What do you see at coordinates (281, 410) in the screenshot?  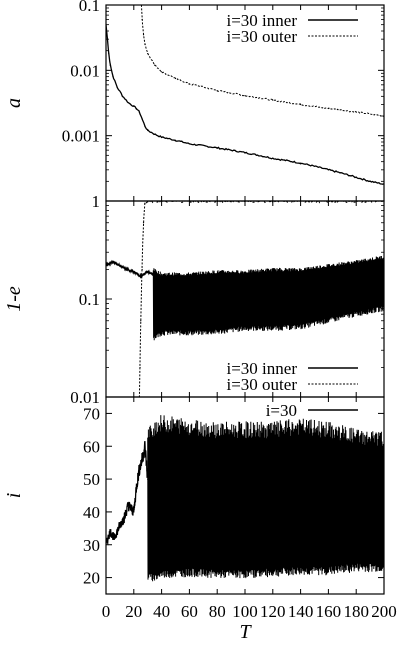 I see `legend-label: i=30` at bounding box center [281, 410].